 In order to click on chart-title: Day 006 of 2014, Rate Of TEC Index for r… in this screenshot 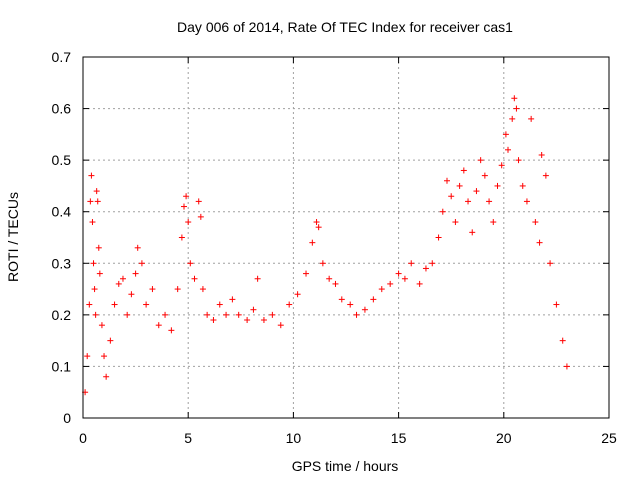, I will do `click(345, 27)`.